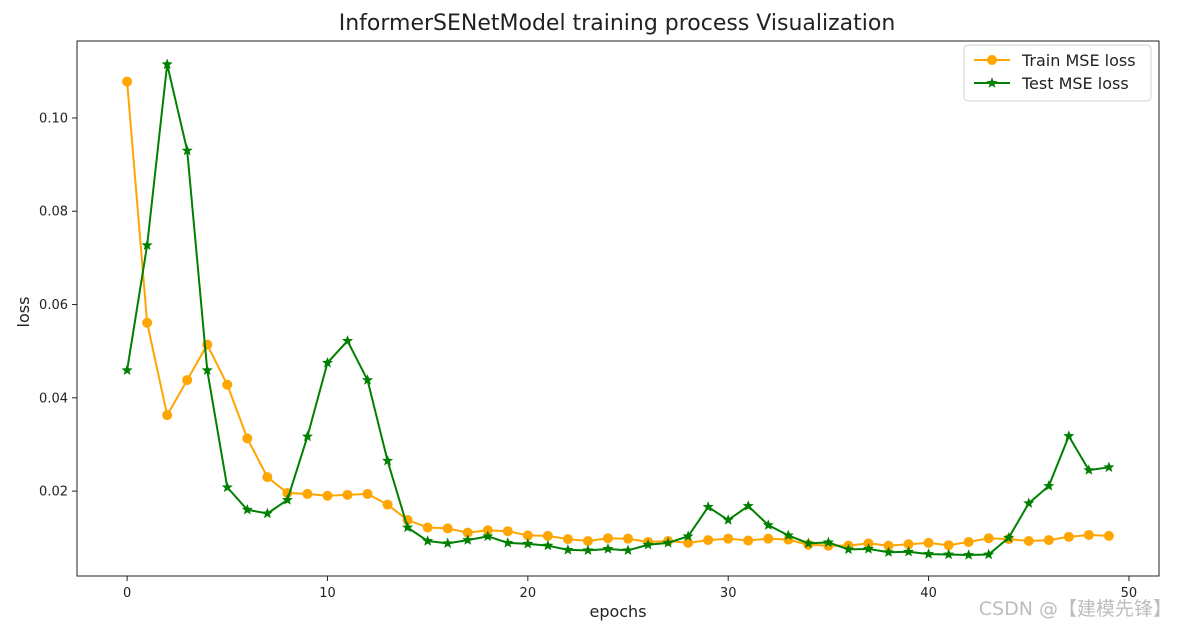 The image size is (1184, 629). Describe the element at coordinates (23, 312) in the screenshot. I see `y-axis-label: loss` at that location.